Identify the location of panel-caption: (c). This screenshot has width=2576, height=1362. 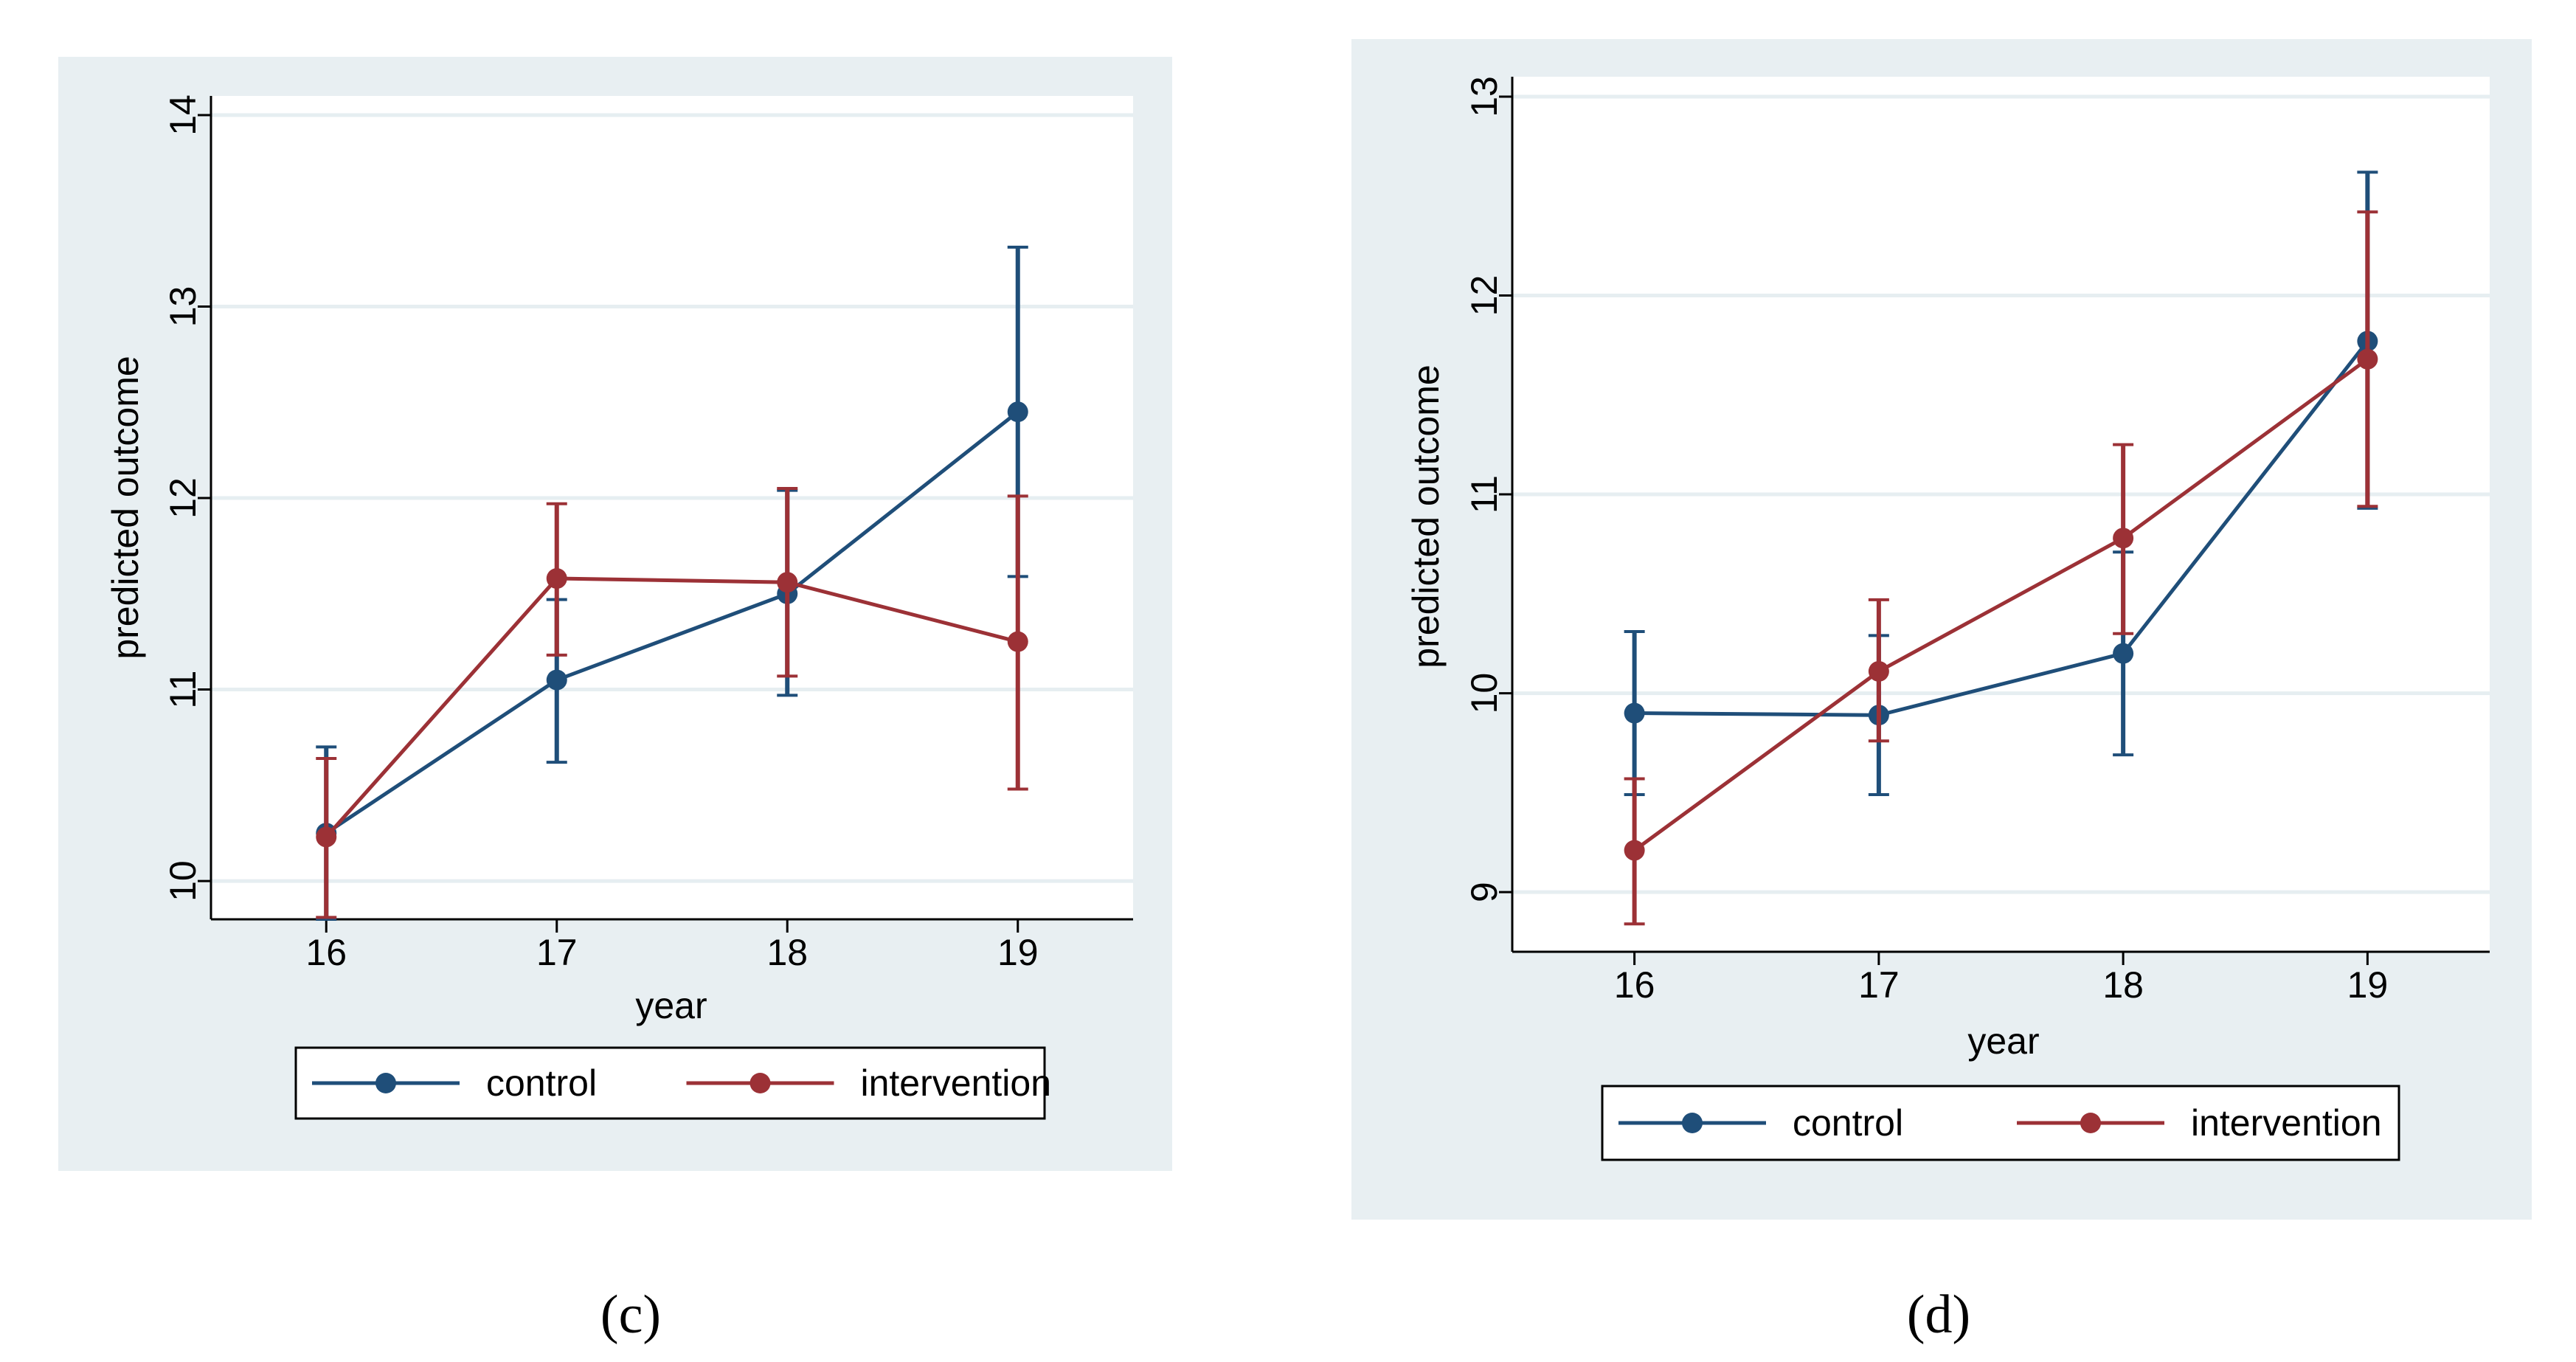
(631, 1315).